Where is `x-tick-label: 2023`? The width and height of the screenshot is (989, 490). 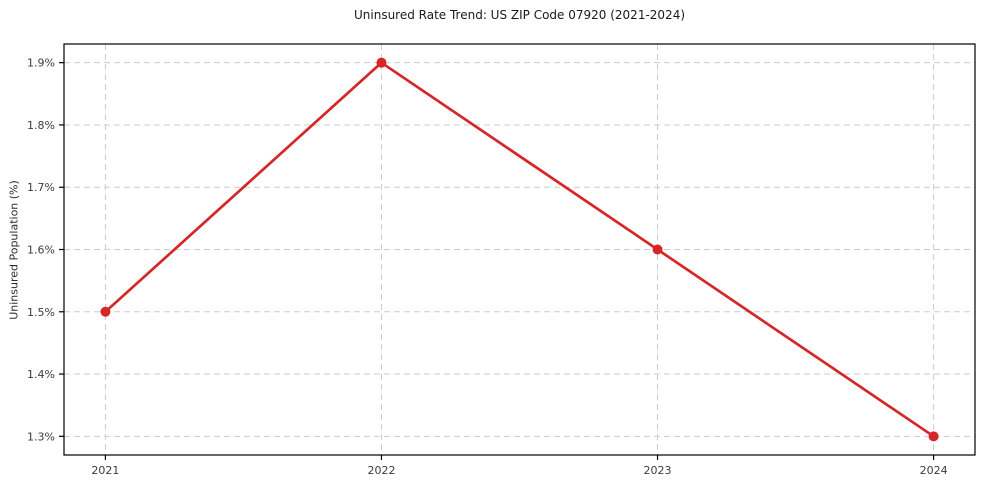
x-tick-label: 2023 is located at coordinates (658, 470).